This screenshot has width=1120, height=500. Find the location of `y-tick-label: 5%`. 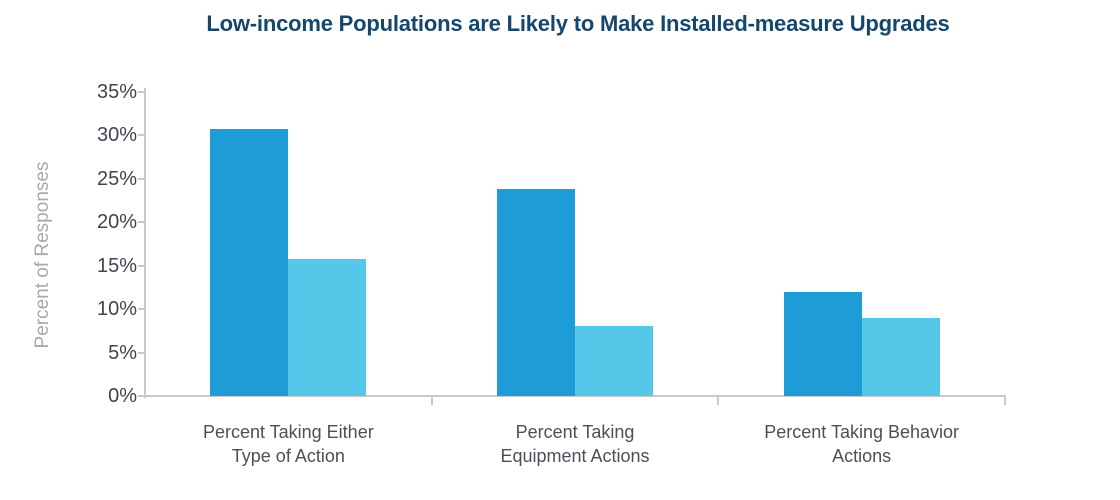

y-tick-label: 5% is located at coordinates (122, 352).